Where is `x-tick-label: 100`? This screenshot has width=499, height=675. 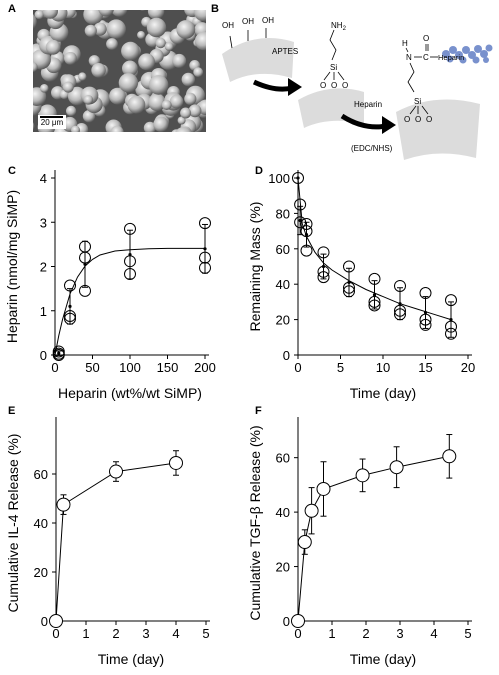 x-tick-label: 100 is located at coordinates (130, 367).